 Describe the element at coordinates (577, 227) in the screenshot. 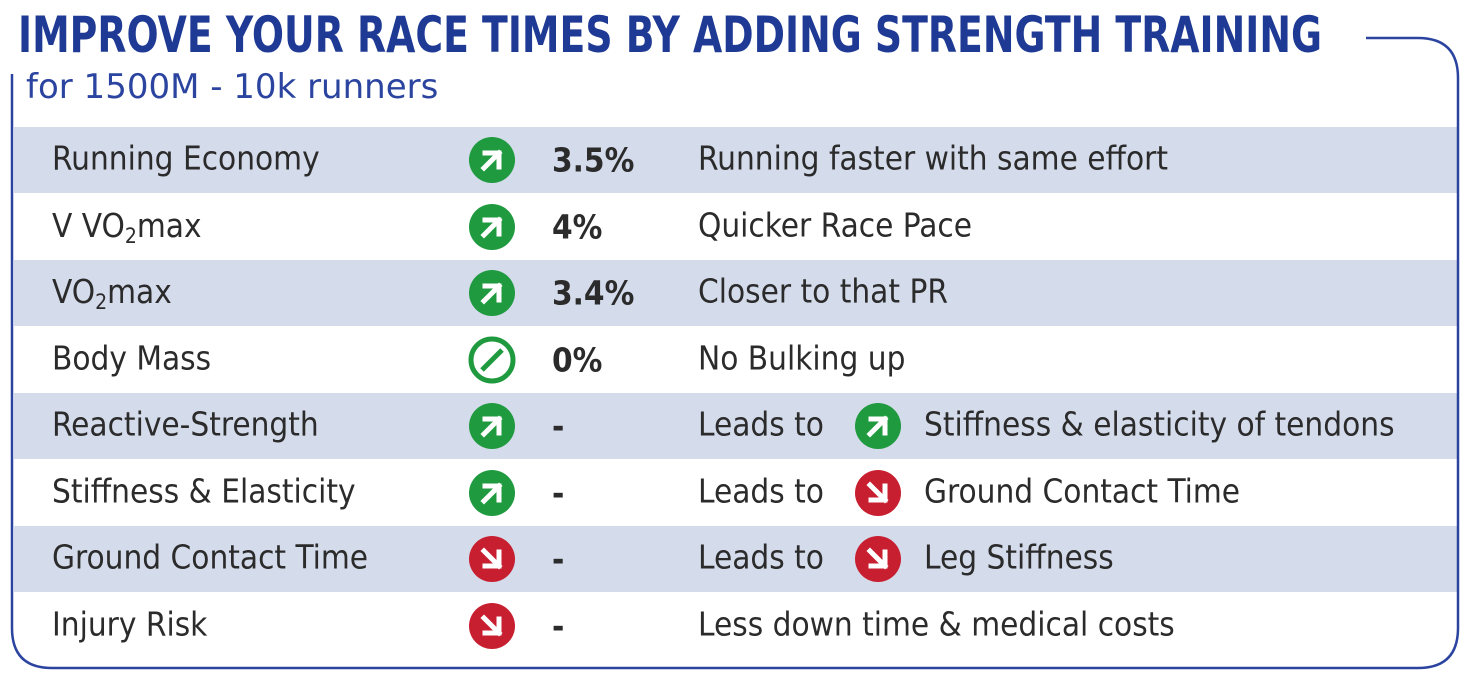

I see `row-value: 4%` at that location.